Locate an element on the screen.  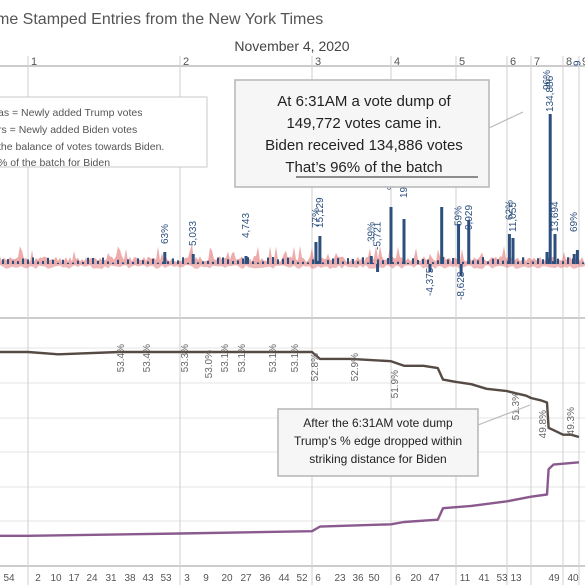
bar-annotation: 5,033 is located at coordinates (193, 233).